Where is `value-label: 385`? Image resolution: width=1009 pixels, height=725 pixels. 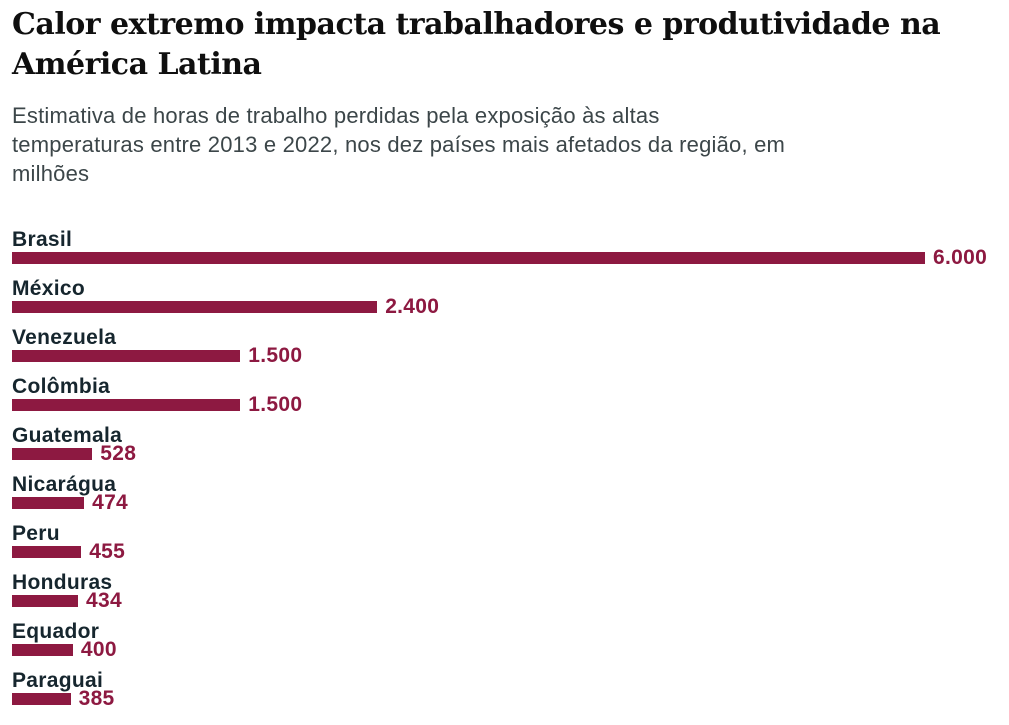
value-label: 385 is located at coordinates (96, 698).